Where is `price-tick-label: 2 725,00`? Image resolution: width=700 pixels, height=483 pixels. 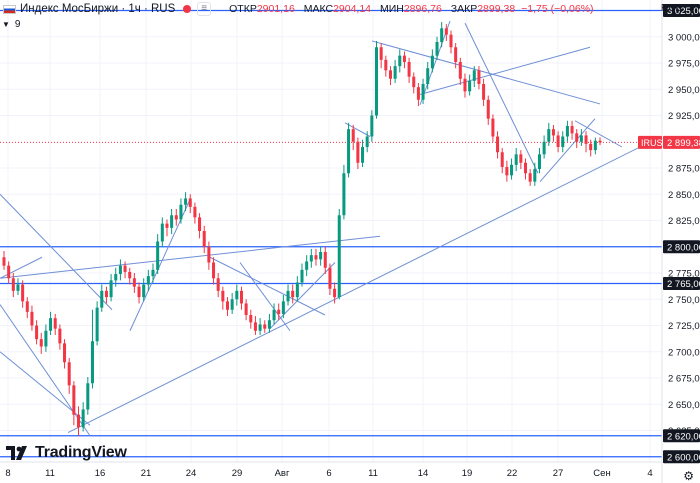 price-tick-label: 2 725,00 is located at coordinates (684, 326).